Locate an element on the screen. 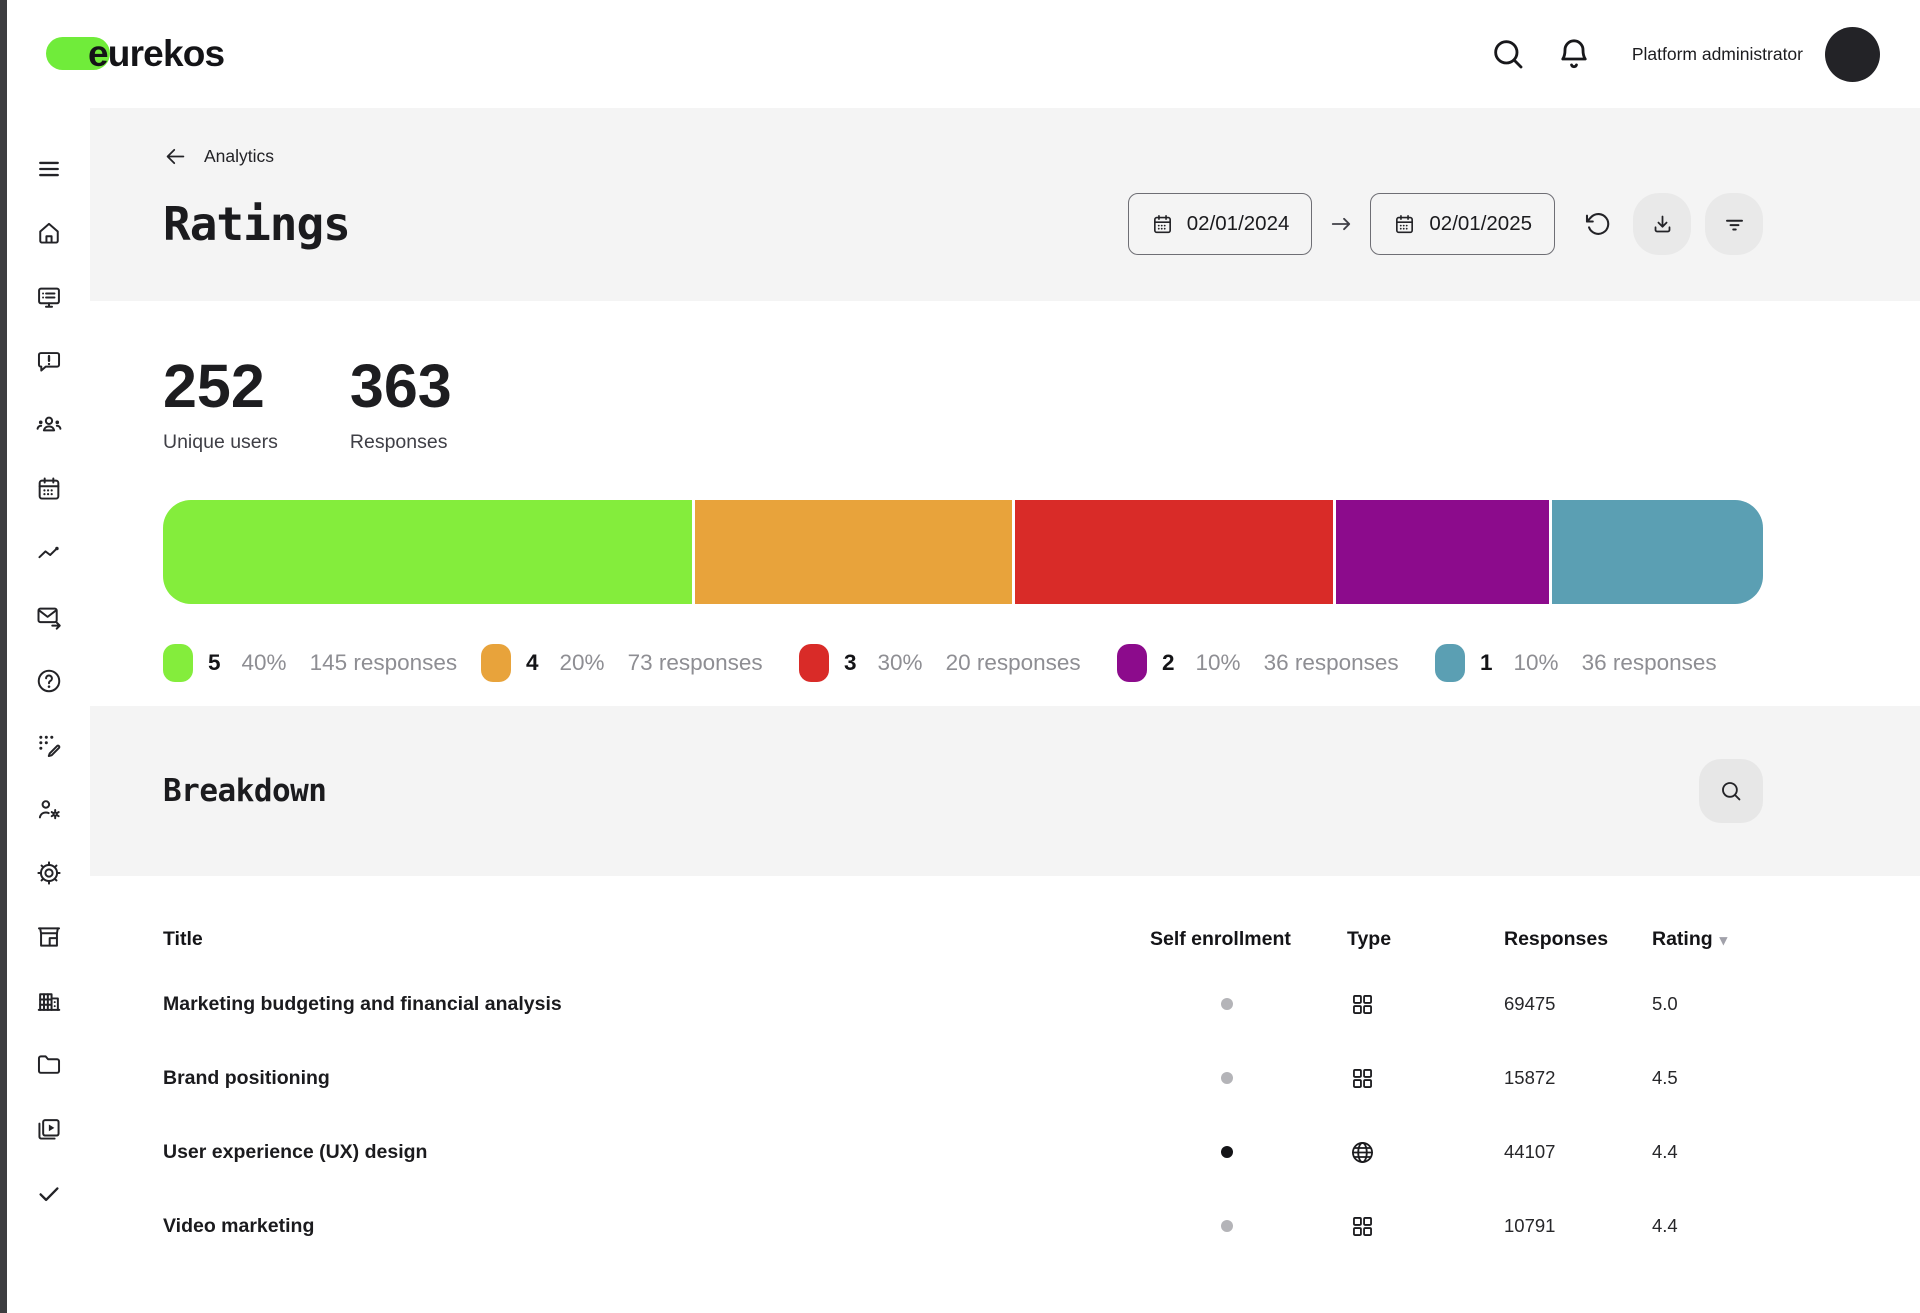 The image size is (1920, 1313). table-row: Brand positioning 15872 4.5 is located at coordinates (963, 1078).